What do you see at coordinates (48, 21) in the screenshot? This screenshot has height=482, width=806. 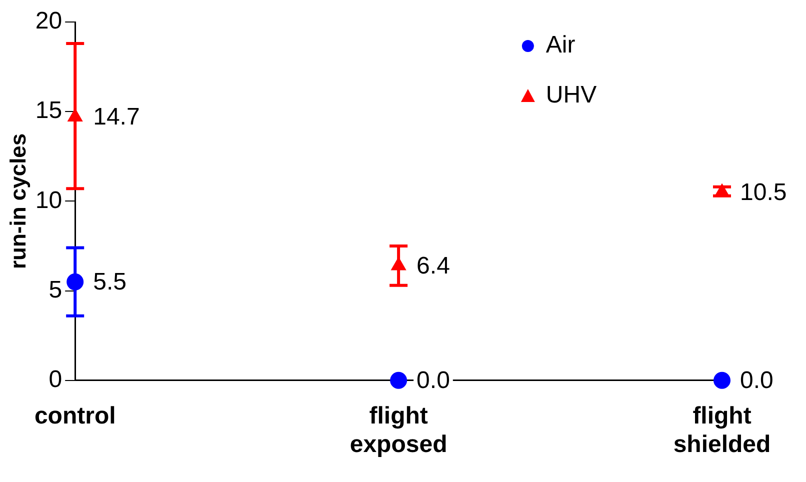 I see `y-tick-label: 20` at bounding box center [48, 21].